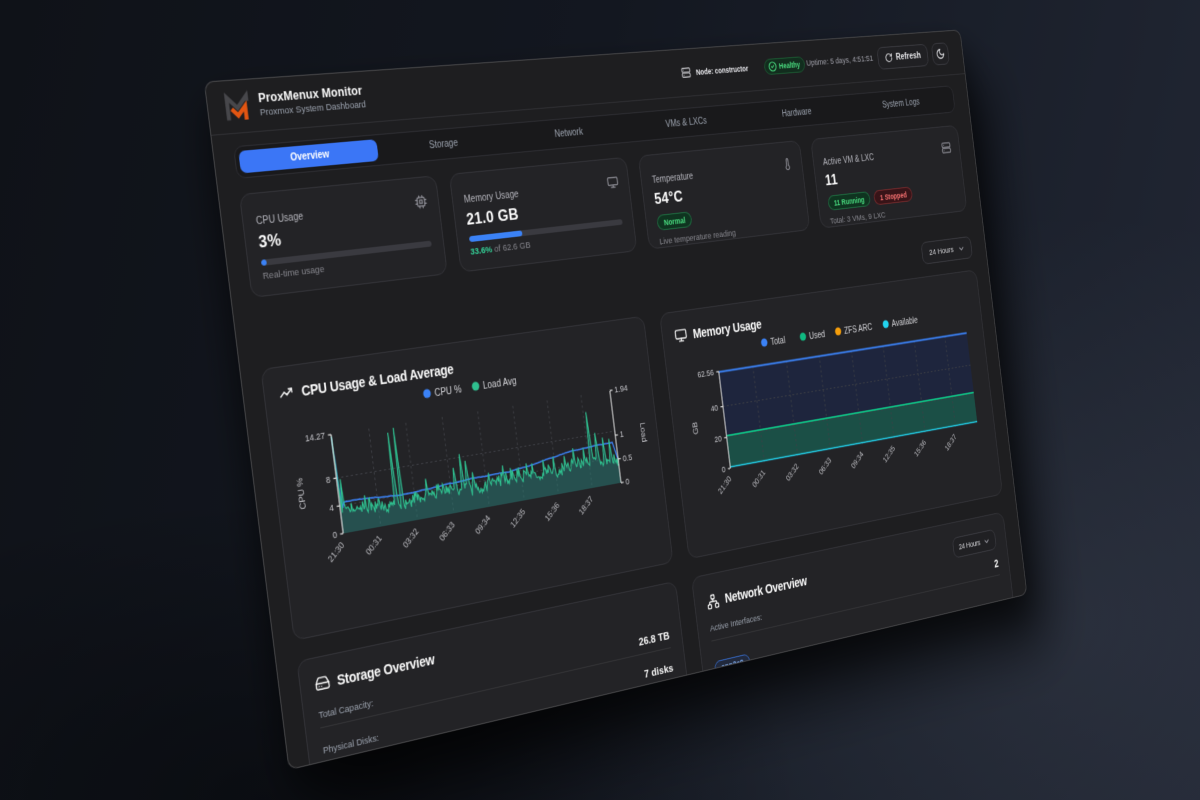 This screenshot has width=1200, height=800. I want to click on svg-text: 1.94, so click(621, 389).